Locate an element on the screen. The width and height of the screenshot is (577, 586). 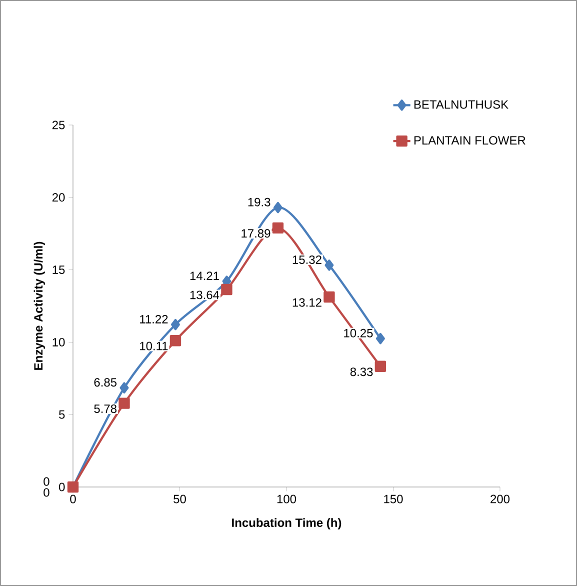
data-label: 10.25 is located at coordinates (358, 333).